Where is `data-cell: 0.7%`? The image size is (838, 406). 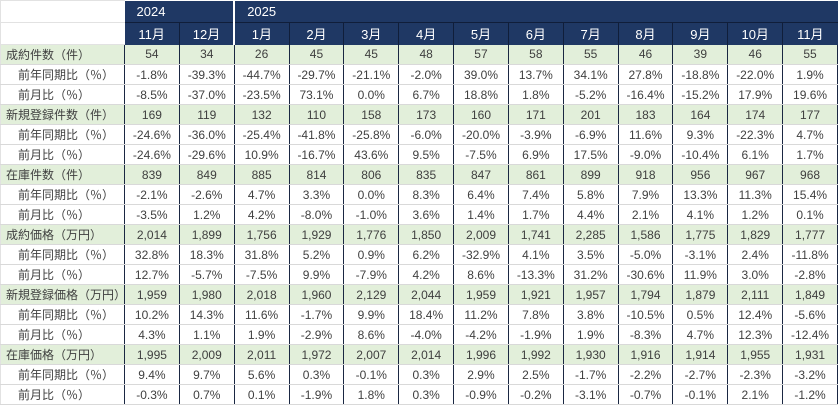
data-cell: 0.7% is located at coordinates (206, 394).